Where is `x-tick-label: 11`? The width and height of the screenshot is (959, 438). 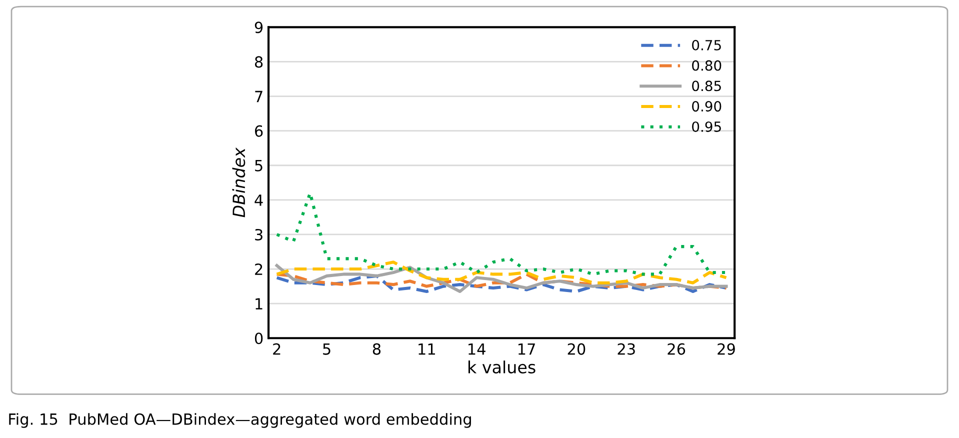 x-tick-label: 11 is located at coordinates (426, 349).